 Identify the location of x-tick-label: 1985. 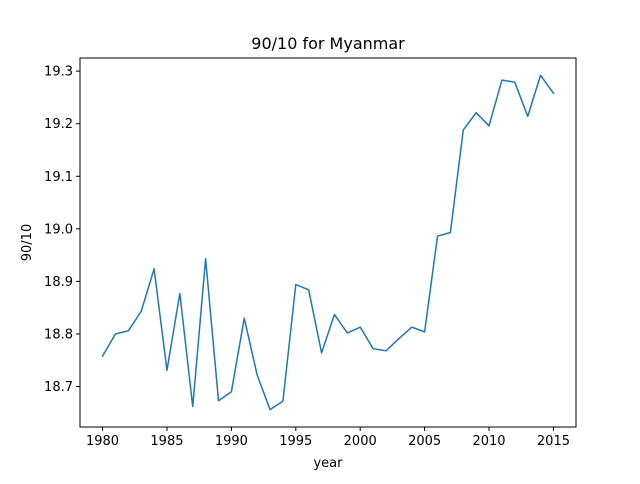
(166, 441).